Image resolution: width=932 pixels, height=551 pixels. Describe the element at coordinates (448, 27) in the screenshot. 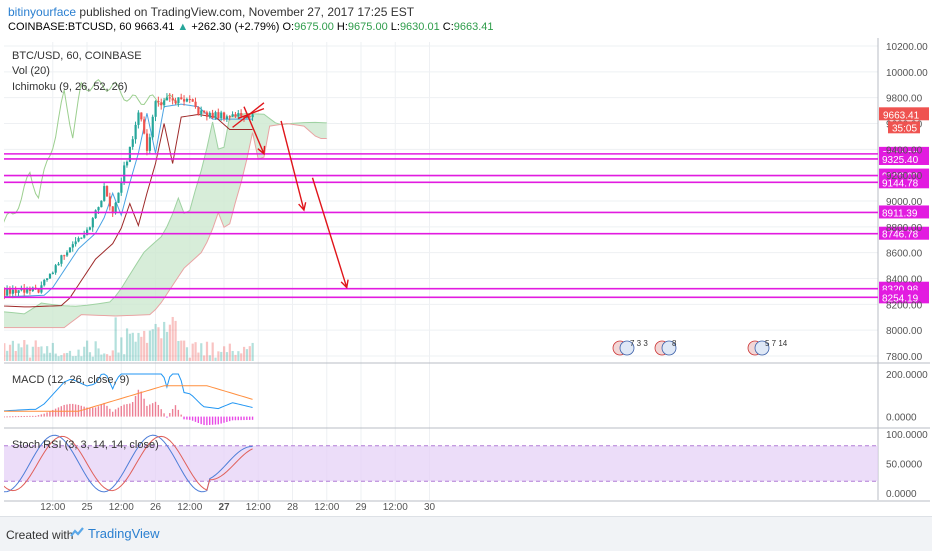

I see `close-label: C:` at that location.